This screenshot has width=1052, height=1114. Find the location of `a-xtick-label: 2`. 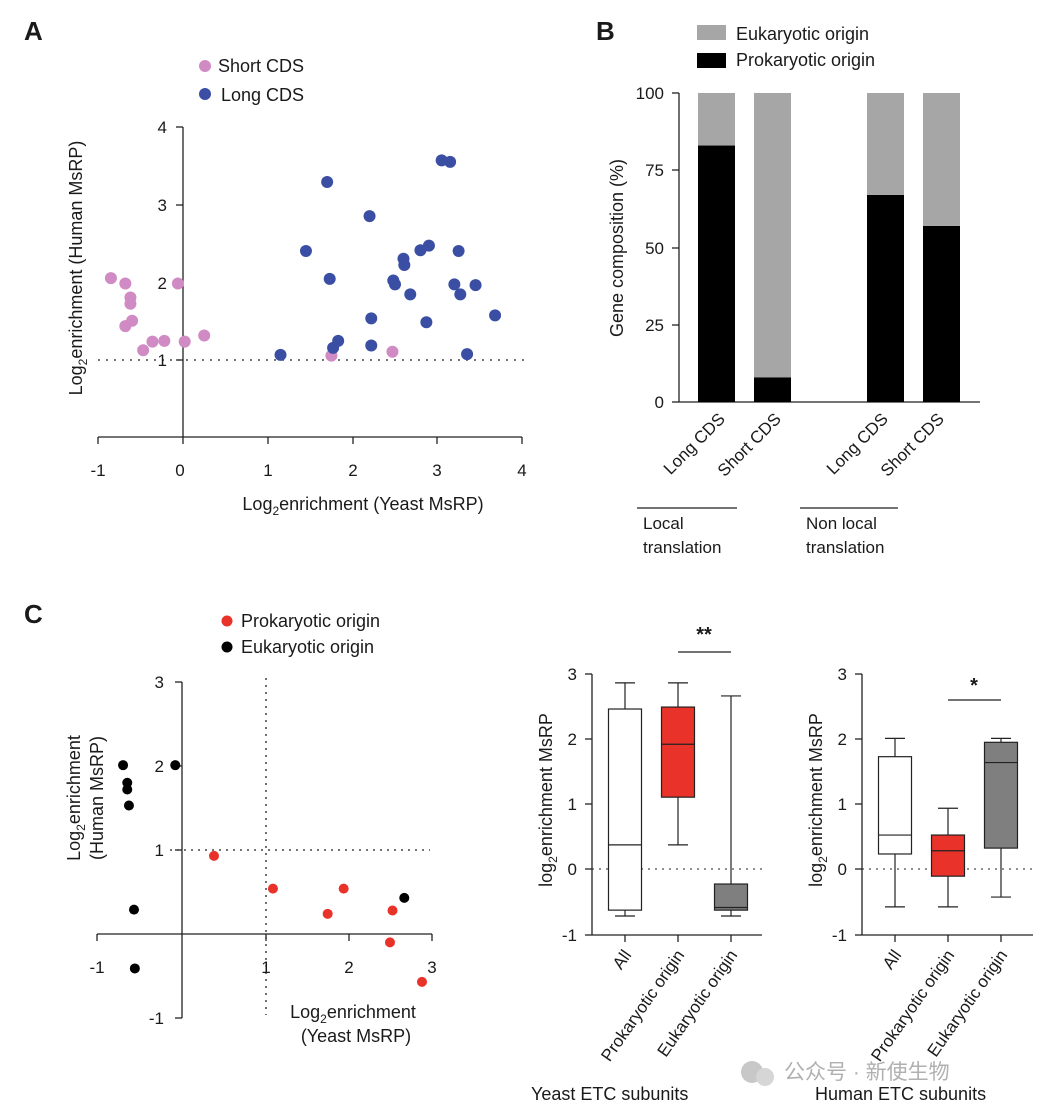

a-xtick-label: 2 is located at coordinates (352, 470).